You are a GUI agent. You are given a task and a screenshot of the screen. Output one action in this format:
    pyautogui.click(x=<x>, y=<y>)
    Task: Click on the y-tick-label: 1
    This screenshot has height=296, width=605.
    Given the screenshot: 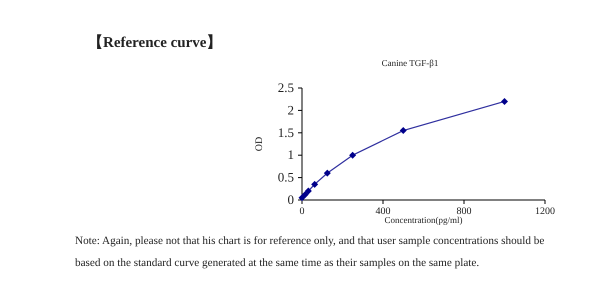 What is the action you would take?
    pyautogui.click(x=291, y=154)
    